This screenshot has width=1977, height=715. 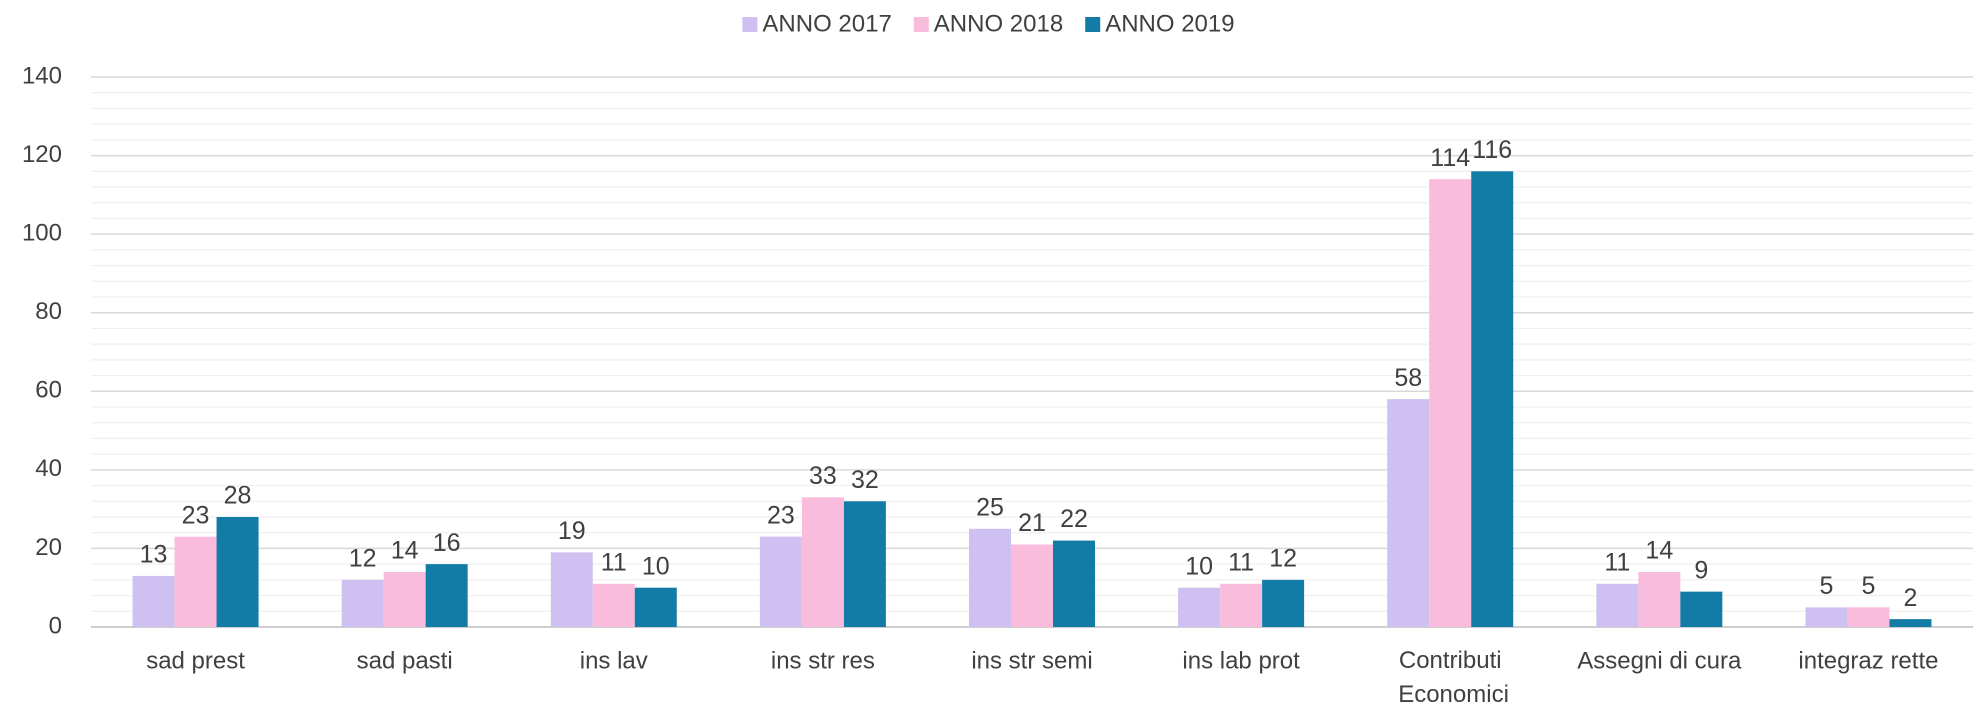 What do you see at coordinates (865, 480) in the screenshot?
I see `value-label: 32` at bounding box center [865, 480].